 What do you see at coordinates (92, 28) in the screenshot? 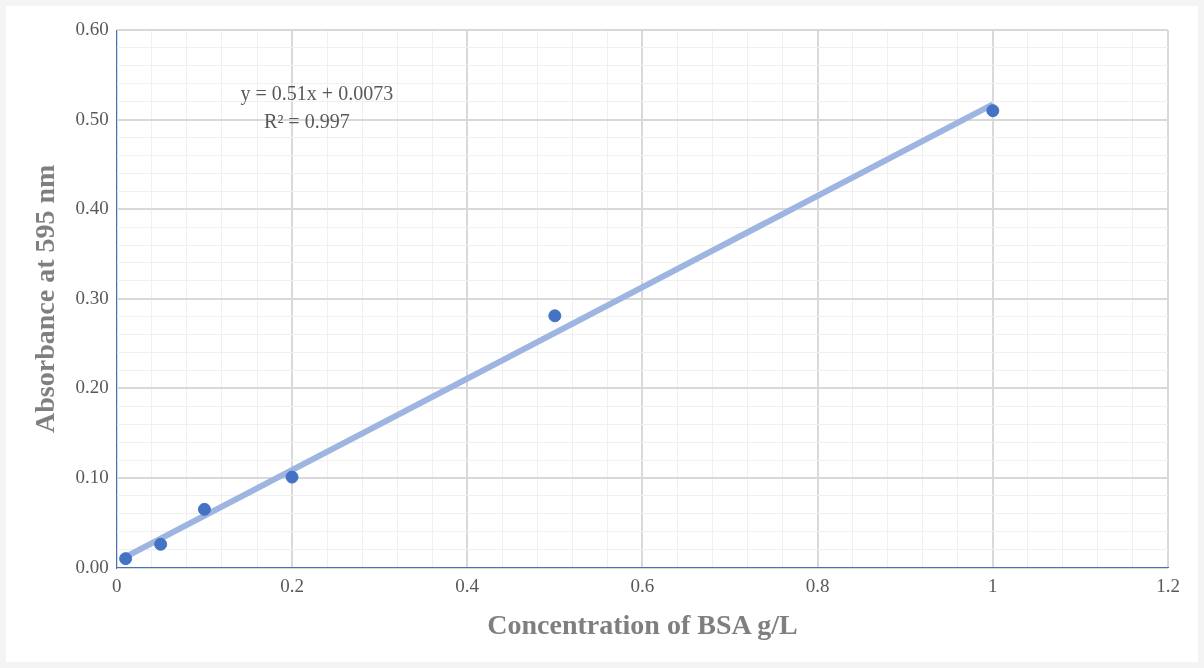
I see `y-tick-label: 0.60` at bounding box center [92, 28].